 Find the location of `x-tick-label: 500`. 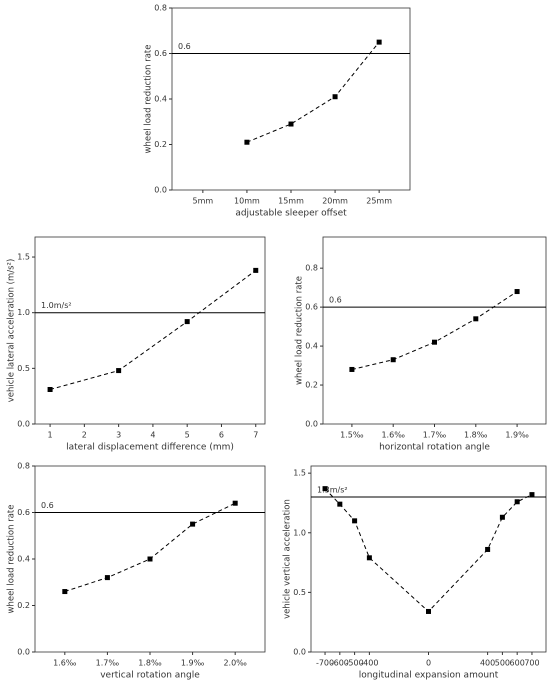

x-tick-label: 500 is located at coordinates (502, 663).